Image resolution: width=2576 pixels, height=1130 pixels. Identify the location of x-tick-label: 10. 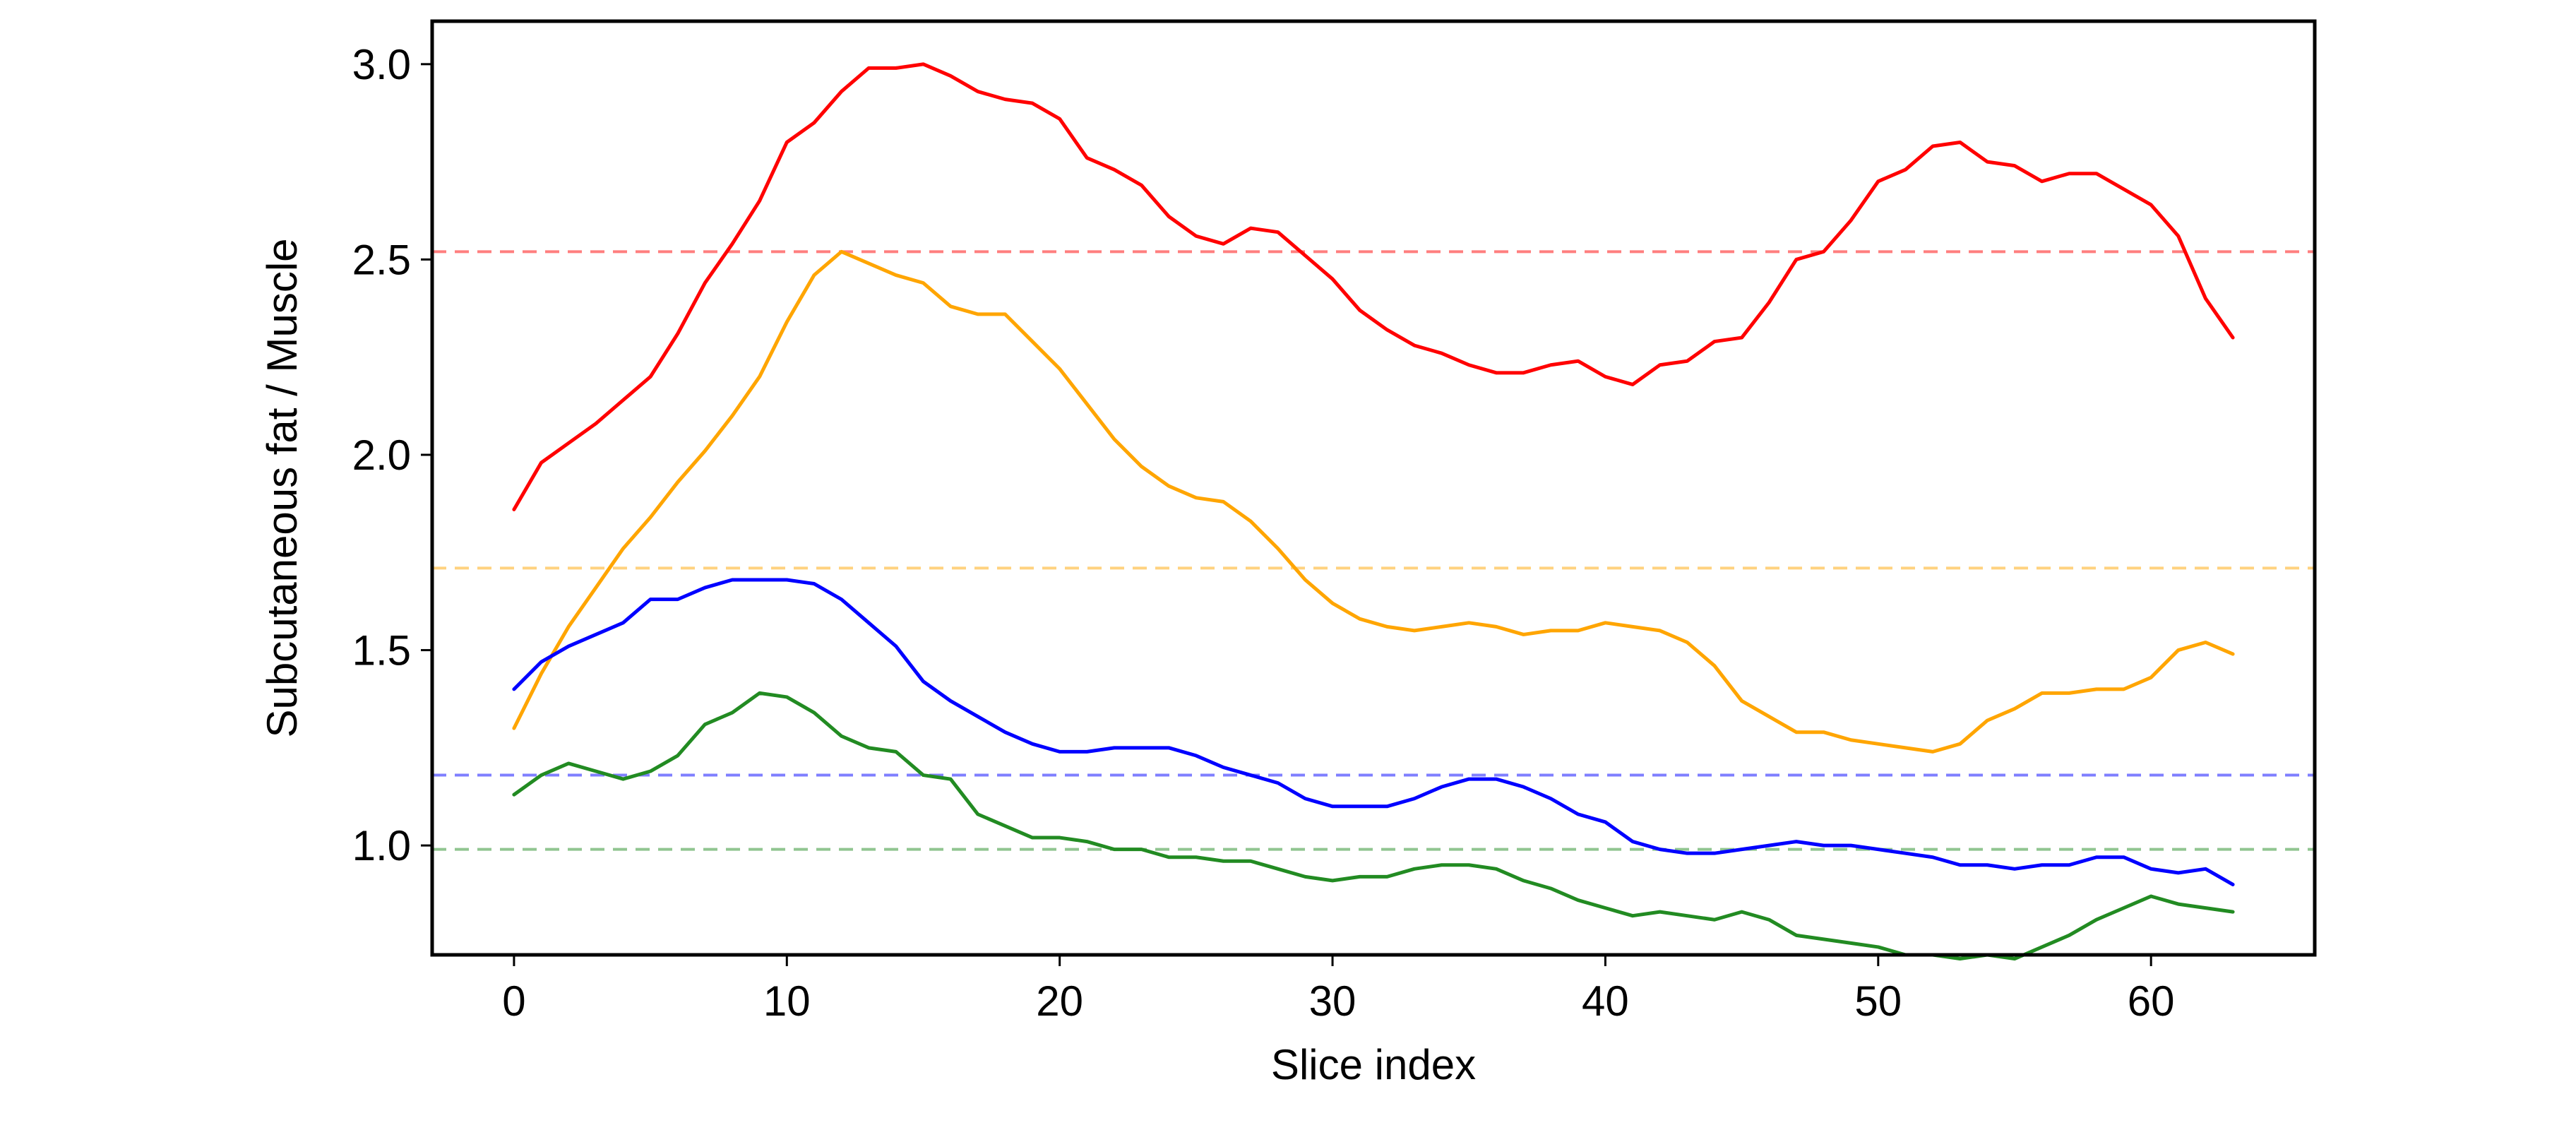
(787, 1001).